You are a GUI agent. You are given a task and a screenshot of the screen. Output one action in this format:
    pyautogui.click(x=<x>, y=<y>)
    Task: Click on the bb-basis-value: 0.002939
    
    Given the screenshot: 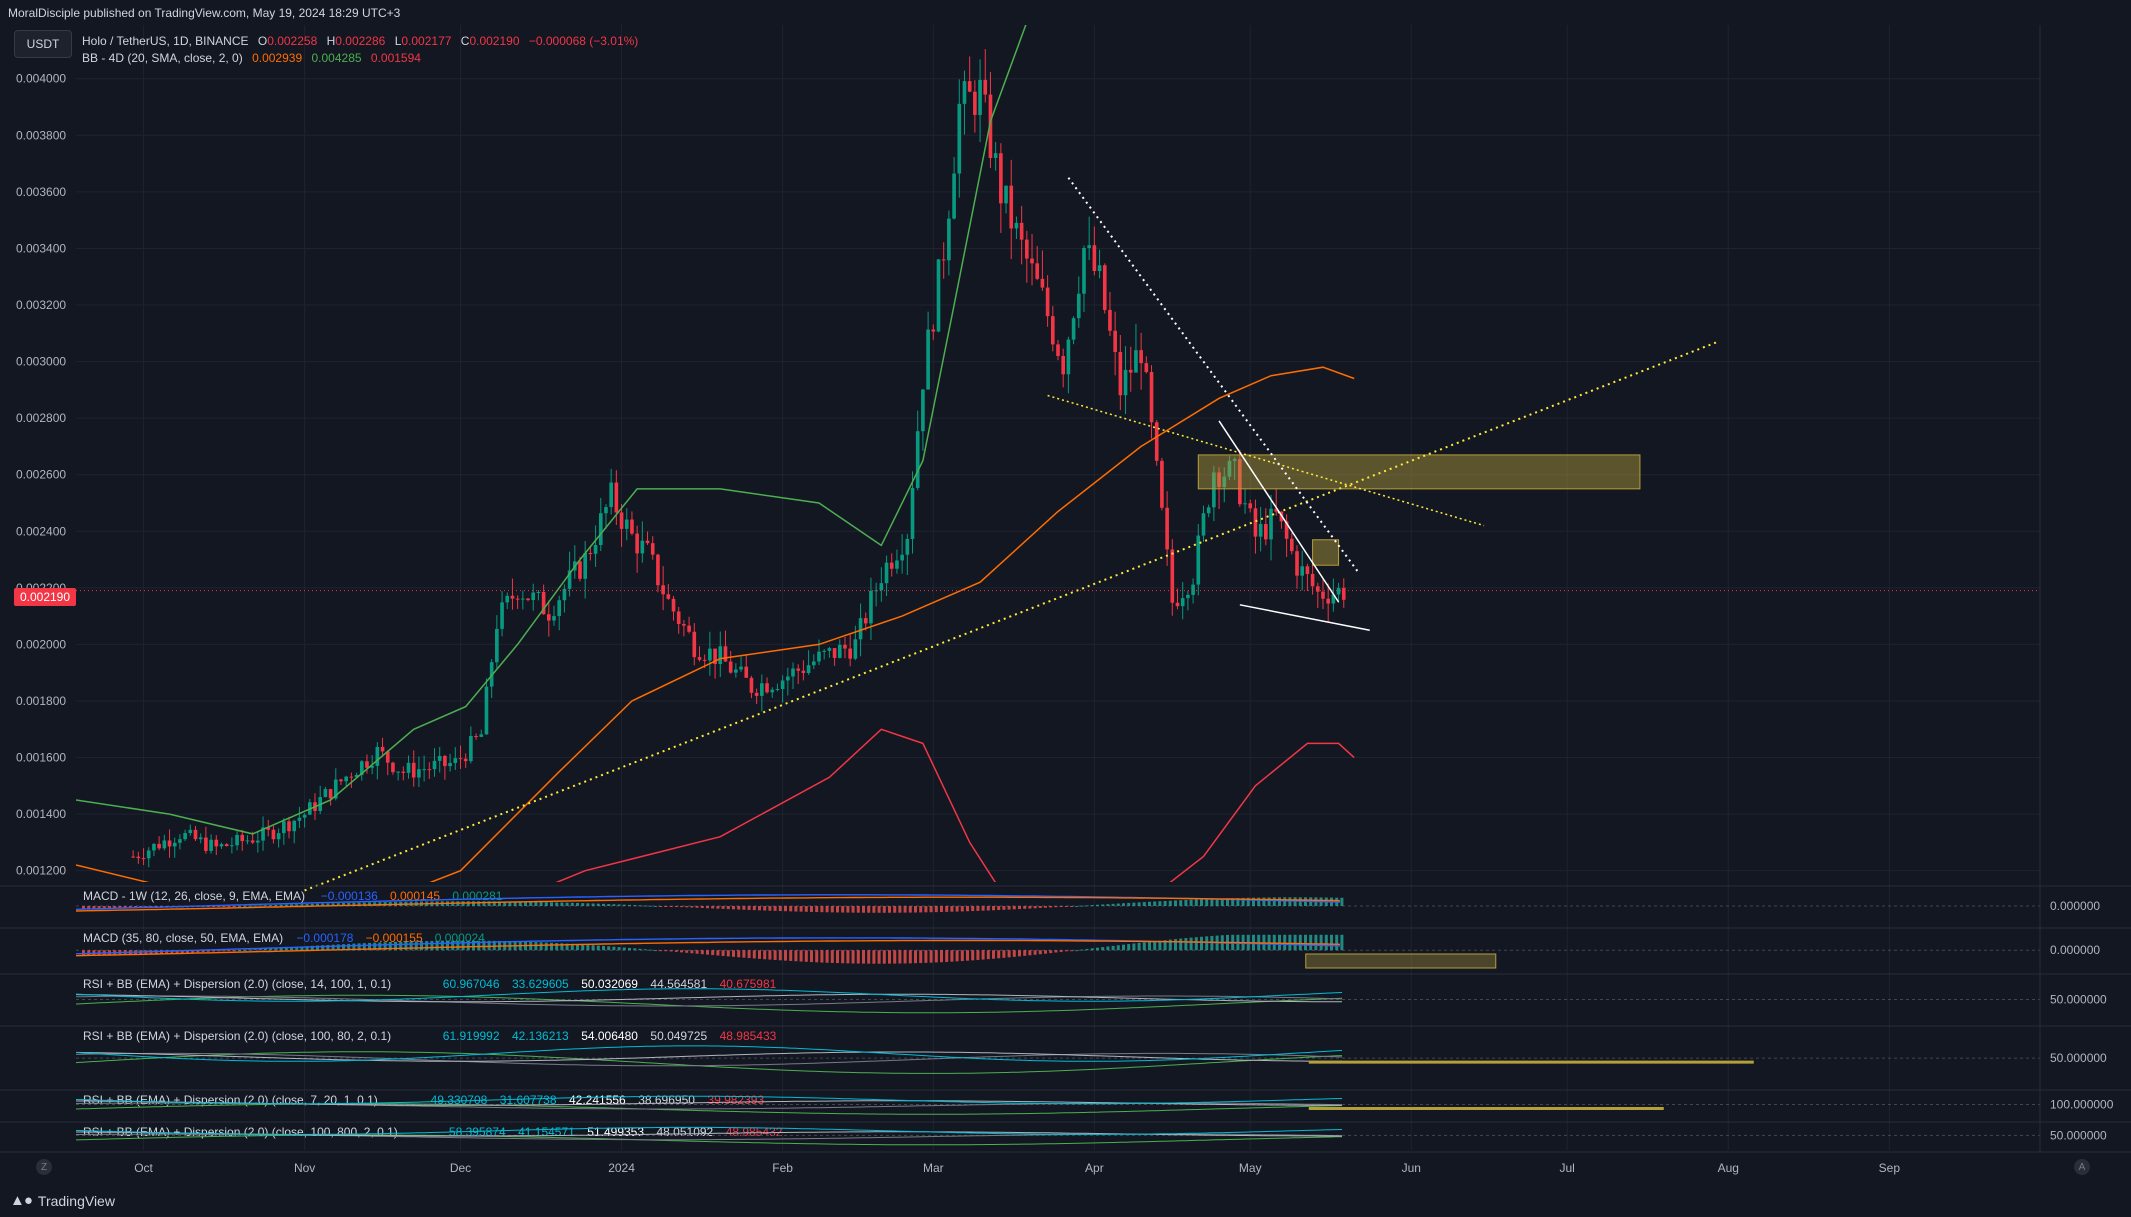 What is the action you would take?
    pyautogui.click(x=277, y=58)
    